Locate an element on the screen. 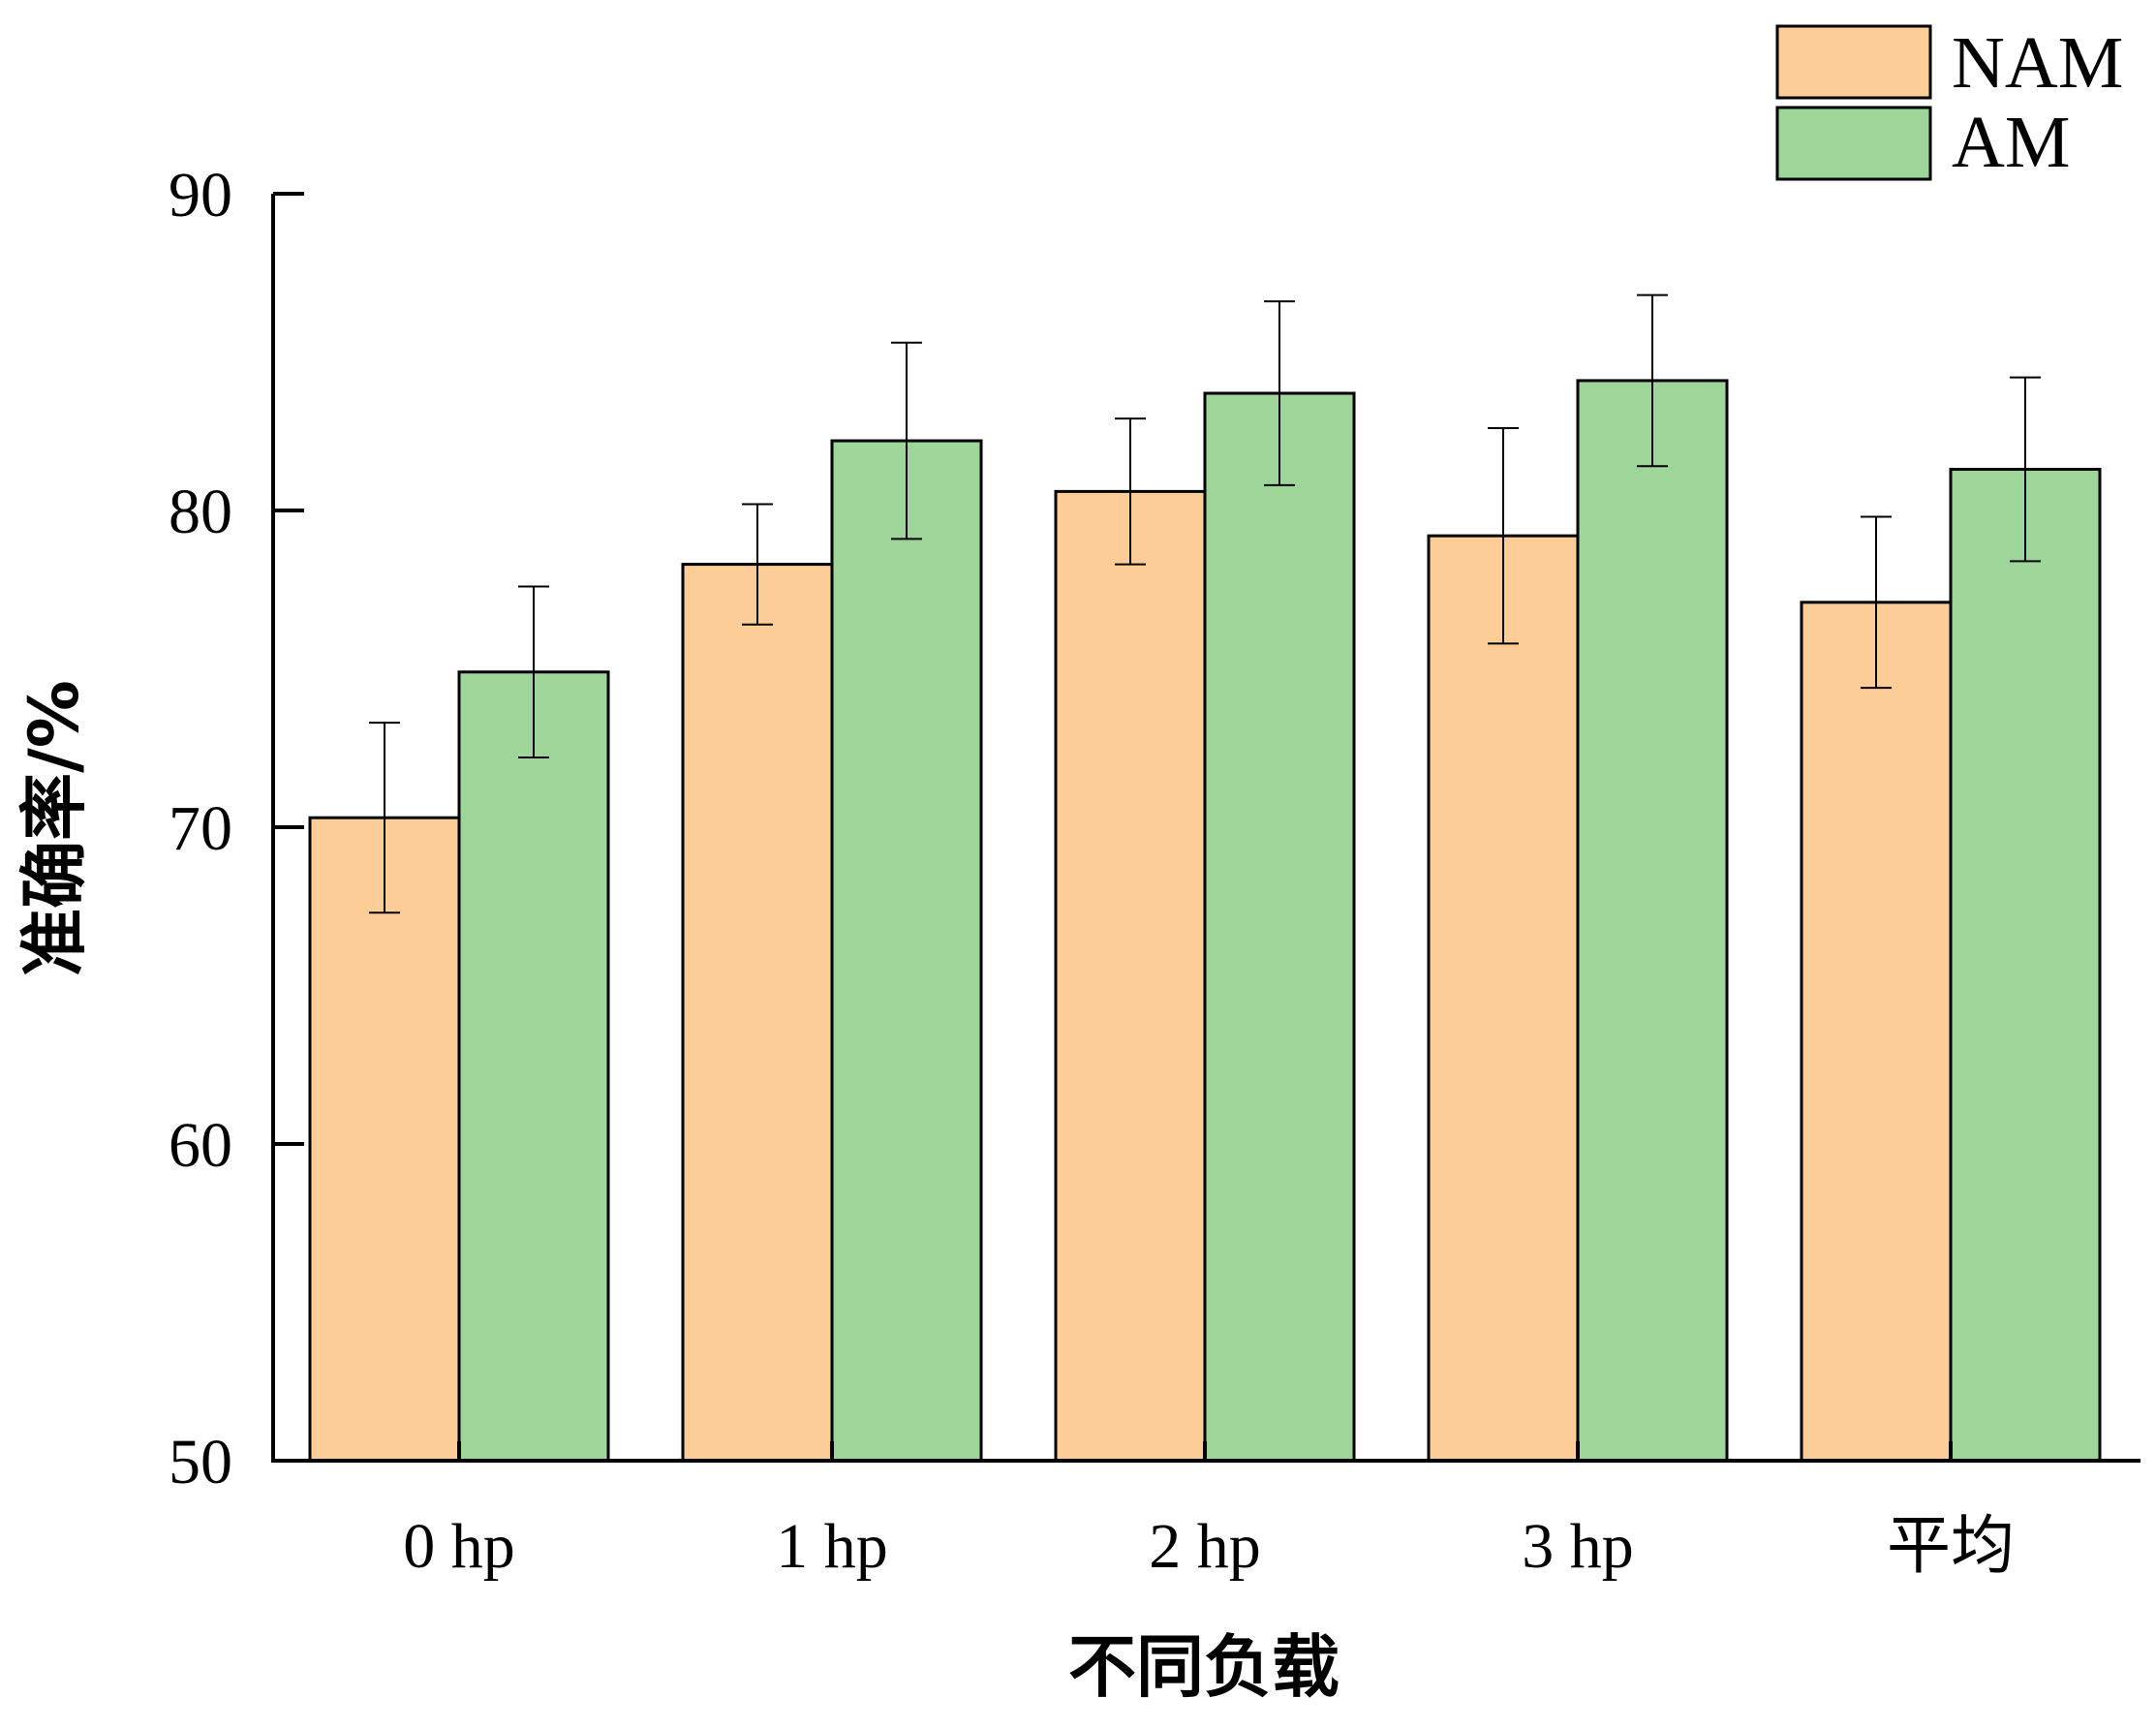 The image size is (2156, 1729). y-axis-title: 准确率/% is located at coordinates (55, 828).